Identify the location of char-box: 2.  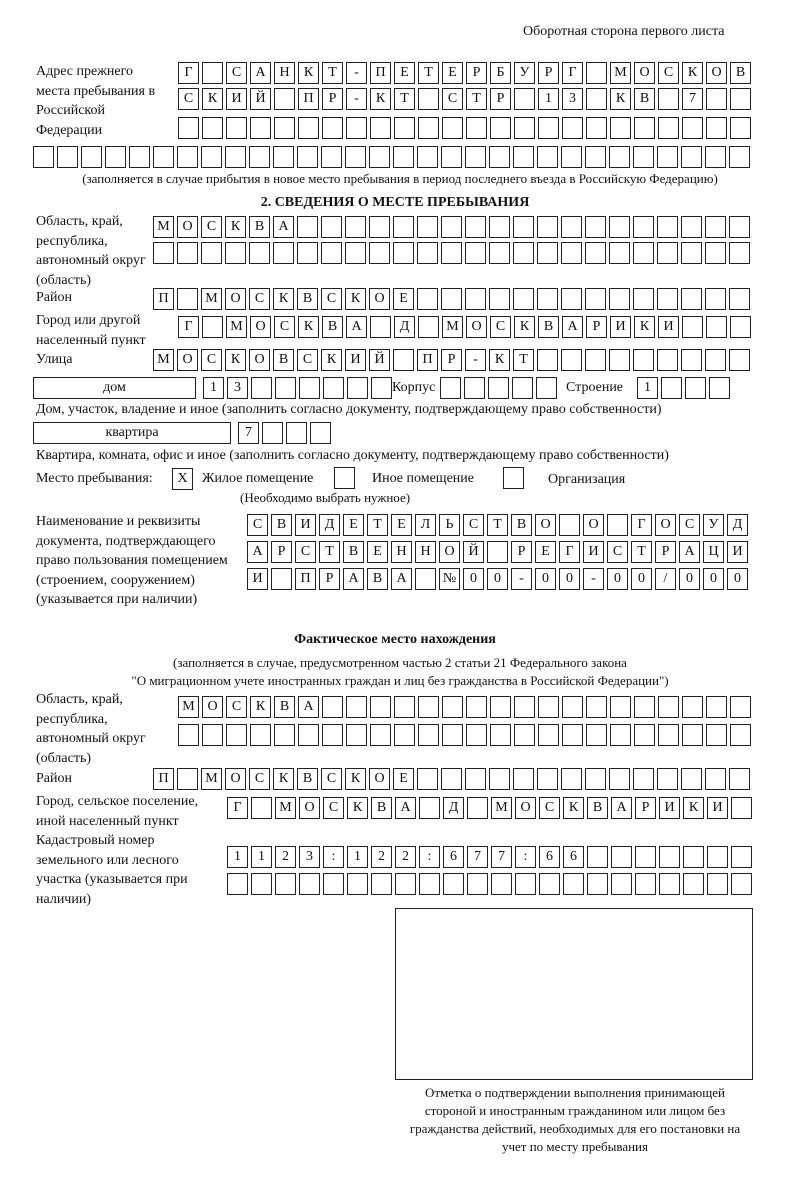
(285, 857).